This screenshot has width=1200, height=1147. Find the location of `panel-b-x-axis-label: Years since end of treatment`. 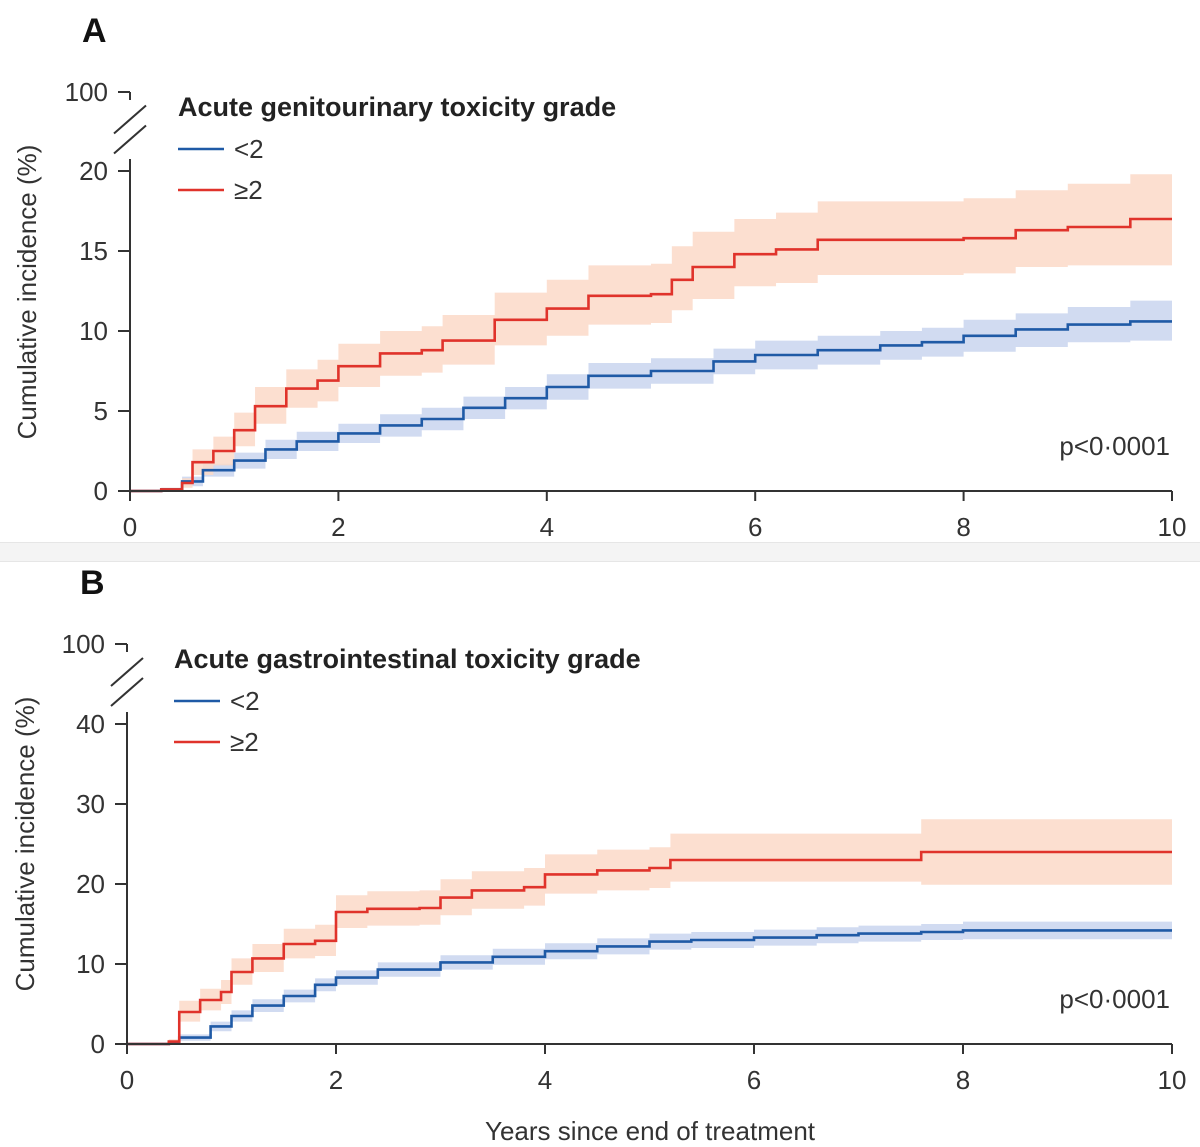

panel-b-x-axis-label: Years since end of treatment is located at coordinates (650, 1131).